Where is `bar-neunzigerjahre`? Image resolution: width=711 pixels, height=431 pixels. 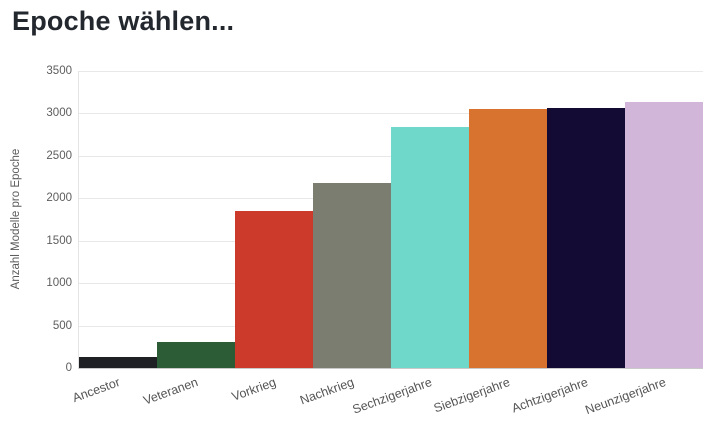
bar-neunzigerjahre is located at coordinates (664, 235).